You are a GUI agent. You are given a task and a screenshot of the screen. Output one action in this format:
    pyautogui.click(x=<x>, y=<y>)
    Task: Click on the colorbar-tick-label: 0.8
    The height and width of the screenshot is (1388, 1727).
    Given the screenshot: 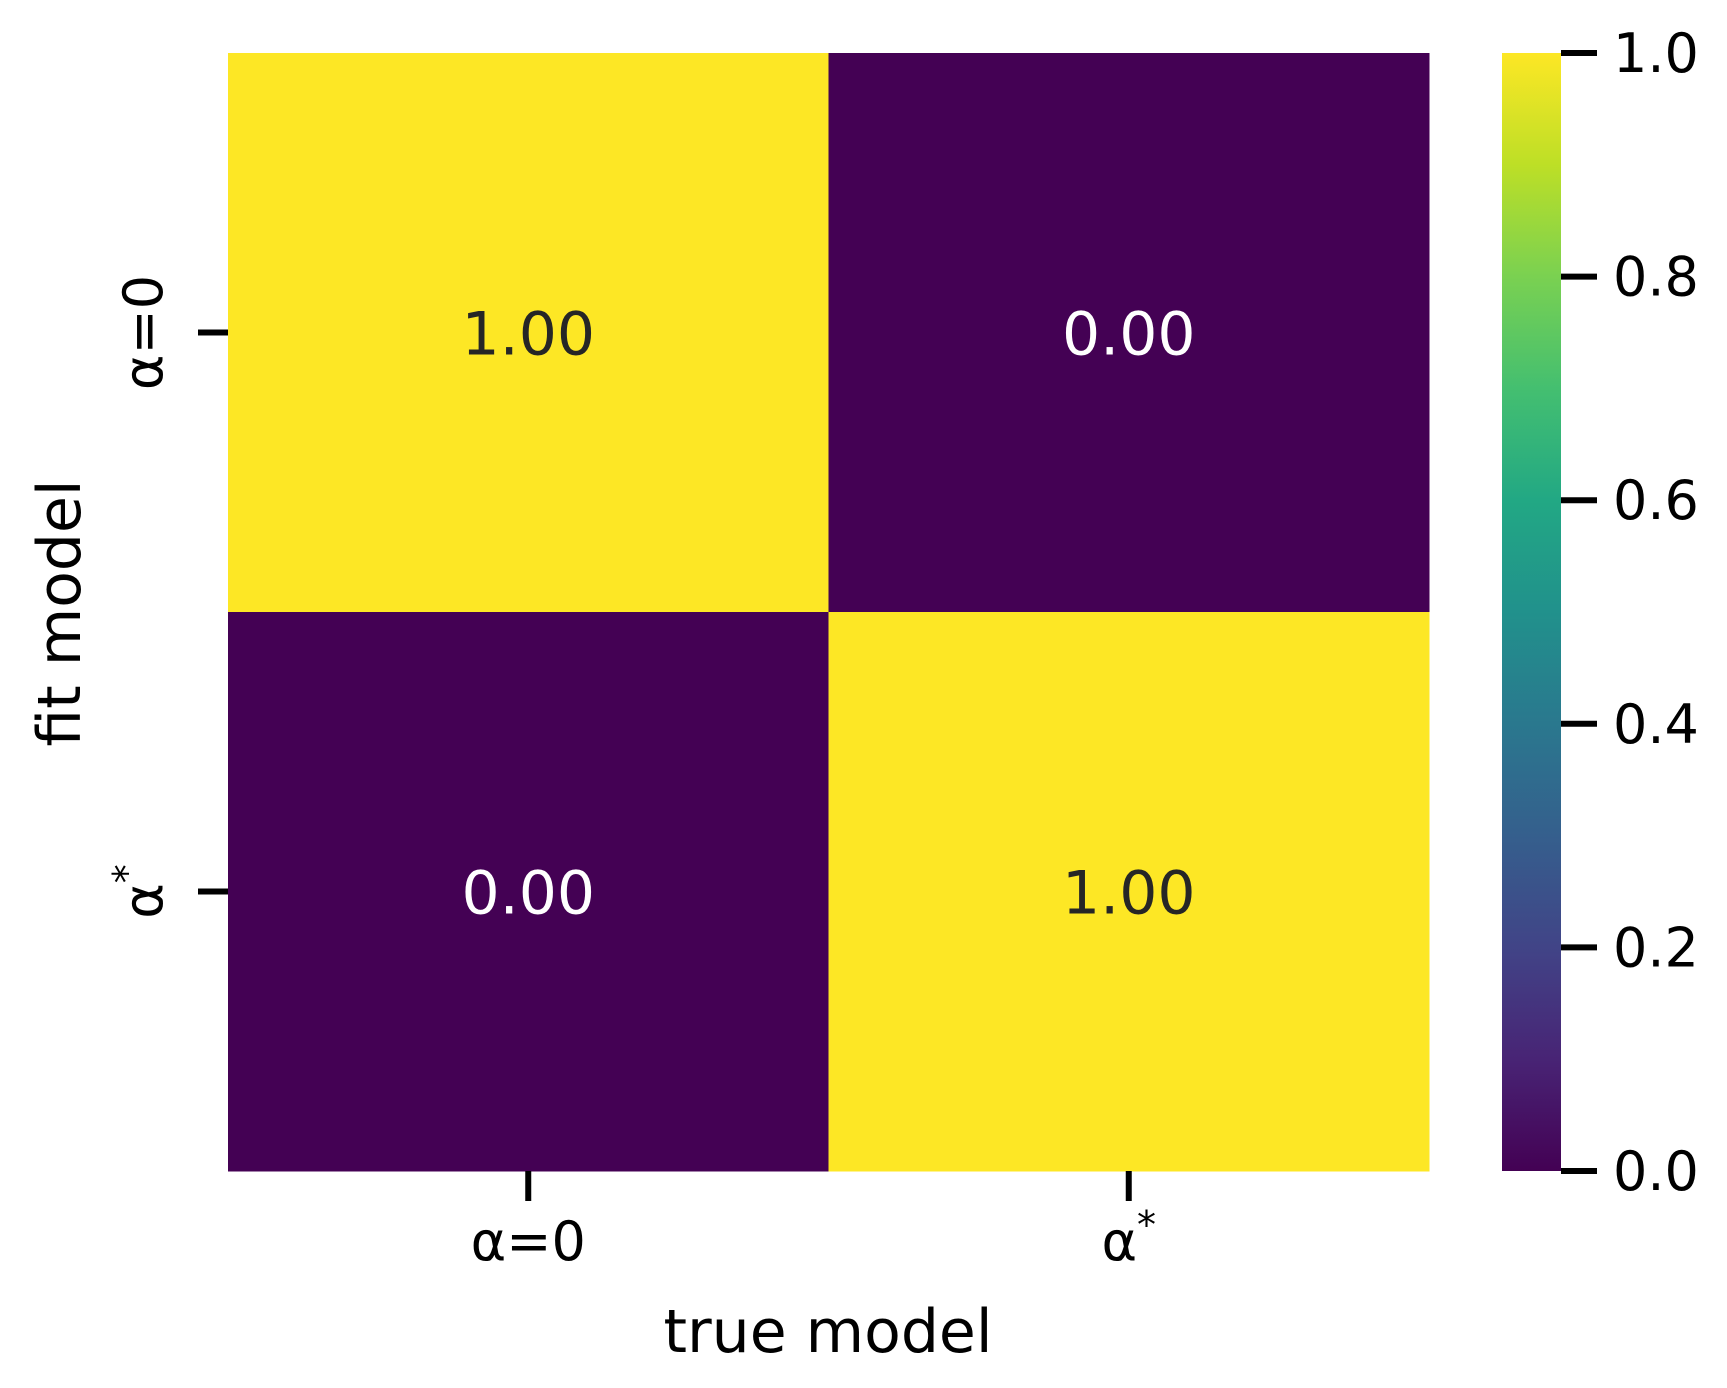 What is the action you would take?
    pyautogui.click(x=1656, y=277)
    